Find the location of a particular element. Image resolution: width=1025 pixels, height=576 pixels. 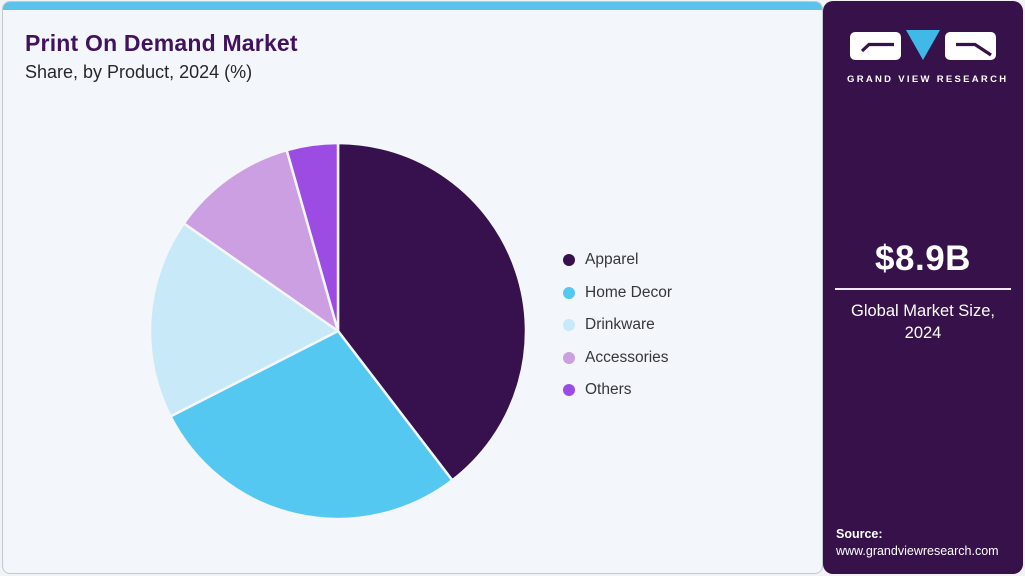

pie-slice-apparel is located at coordinates (432, 311).